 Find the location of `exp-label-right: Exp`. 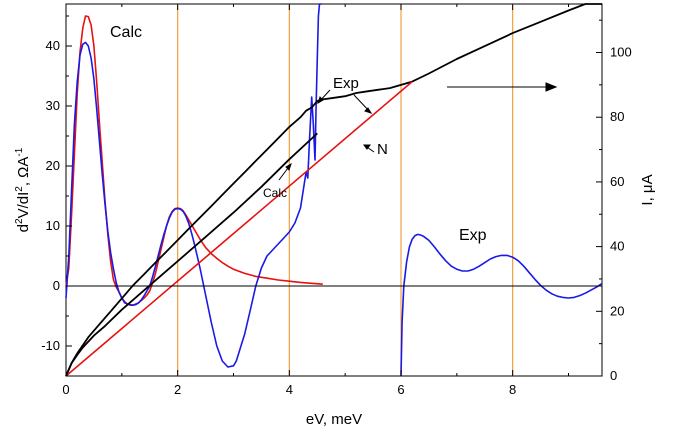

exp-label-right: Exp is located at coordinates (473, 235).